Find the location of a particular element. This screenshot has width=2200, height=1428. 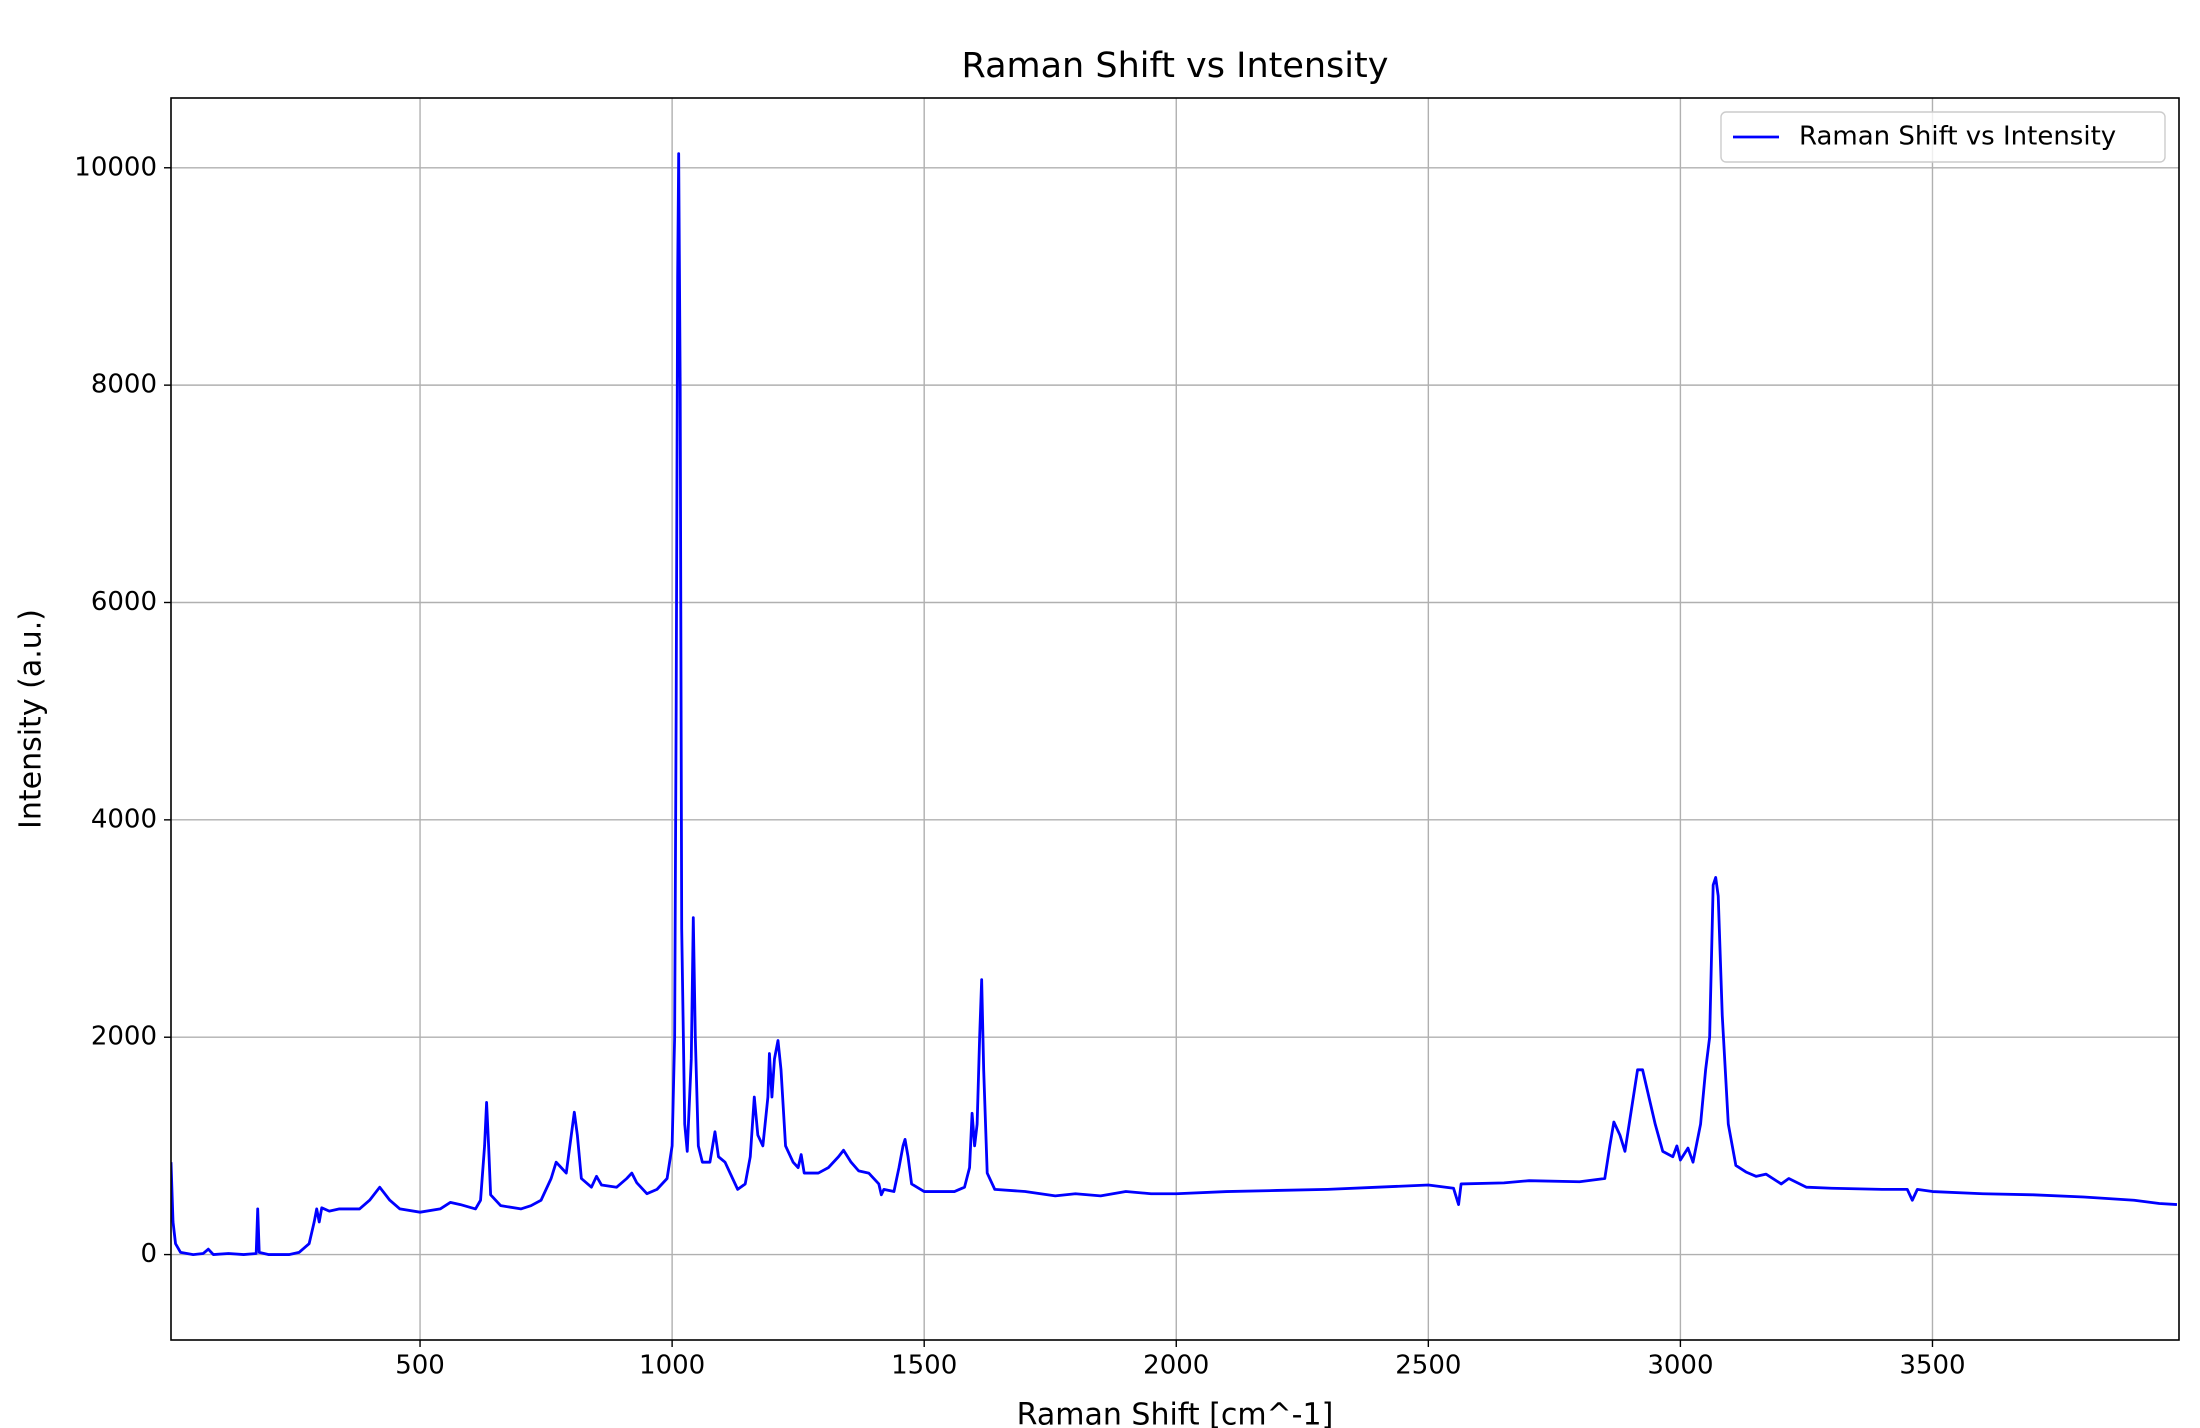

y-tick-label: 4000 is located at coordinates (124, 819).